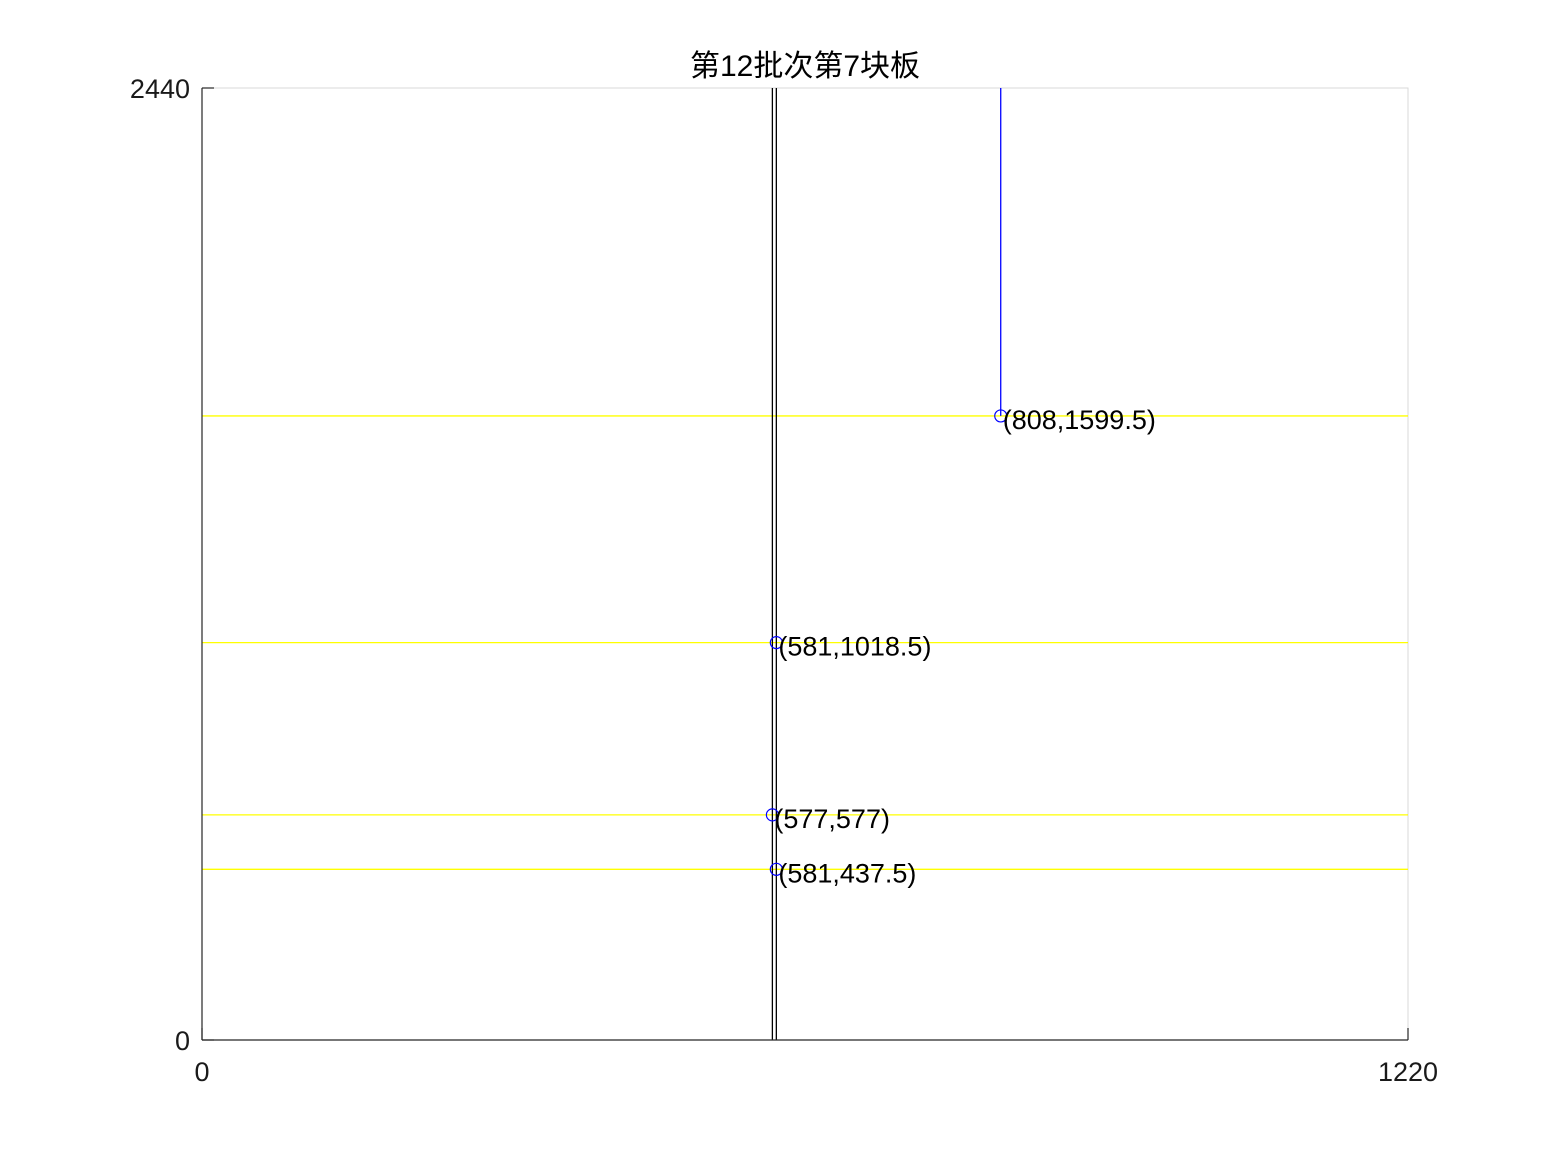 This screenshot has height=1167, width=1556. Describe the element at coordinates (854, 647) in the screenshot. I see `point-label: (581,1018.5)` at that location.